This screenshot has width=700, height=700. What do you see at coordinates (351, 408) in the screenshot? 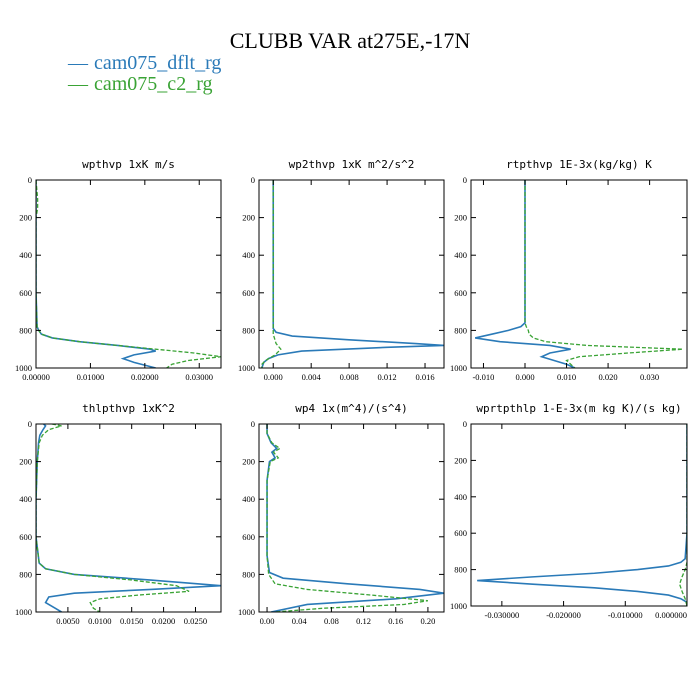
I see `panel-title: wp4 1x(m^4)/(s^4)` at bounding box center [351, 408].